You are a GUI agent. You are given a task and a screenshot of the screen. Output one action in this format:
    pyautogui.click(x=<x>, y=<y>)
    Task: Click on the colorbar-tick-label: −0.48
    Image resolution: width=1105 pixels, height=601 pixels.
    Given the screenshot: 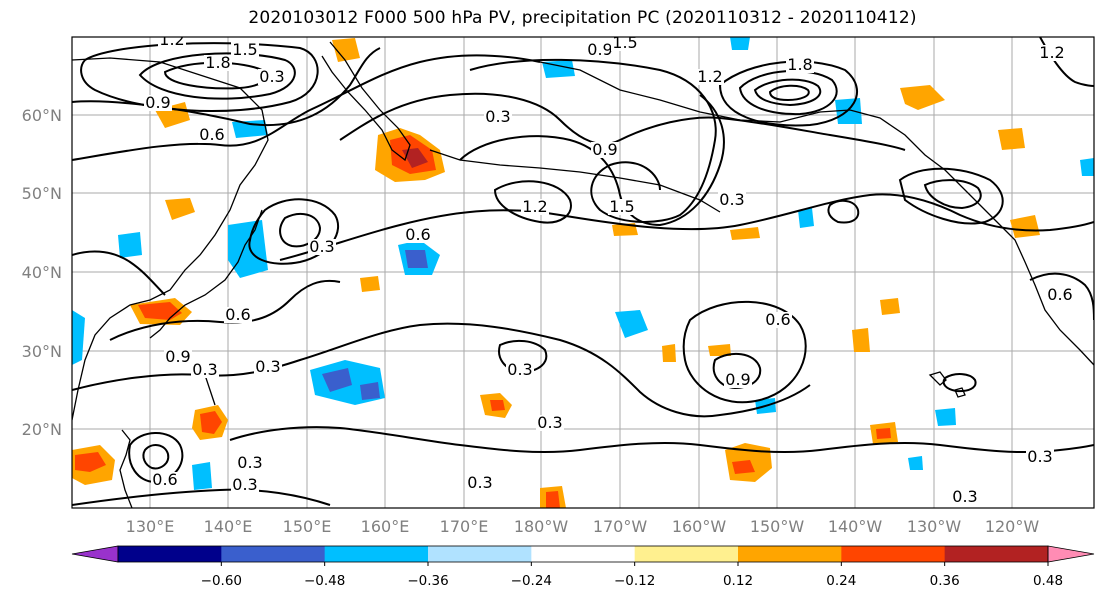 What is the action you would take?
    pyautogui.click(x=324, y=581)
    